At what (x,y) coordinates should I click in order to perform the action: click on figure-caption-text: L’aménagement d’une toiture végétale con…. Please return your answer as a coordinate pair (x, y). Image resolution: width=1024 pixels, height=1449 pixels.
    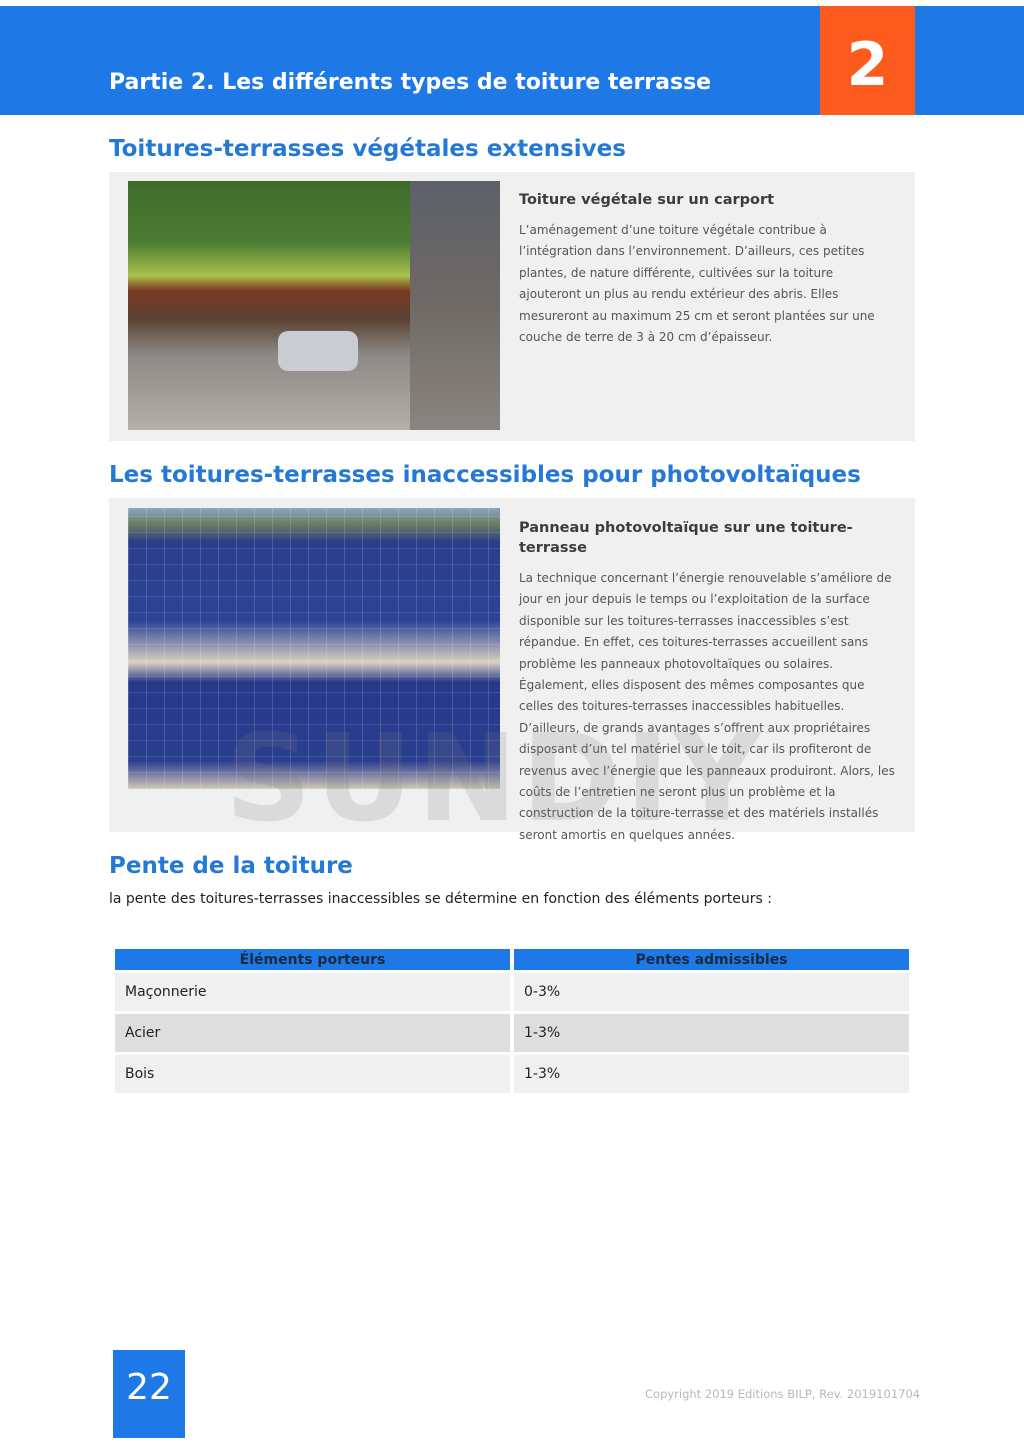
    Looking at the image, I should click on (697, 284).